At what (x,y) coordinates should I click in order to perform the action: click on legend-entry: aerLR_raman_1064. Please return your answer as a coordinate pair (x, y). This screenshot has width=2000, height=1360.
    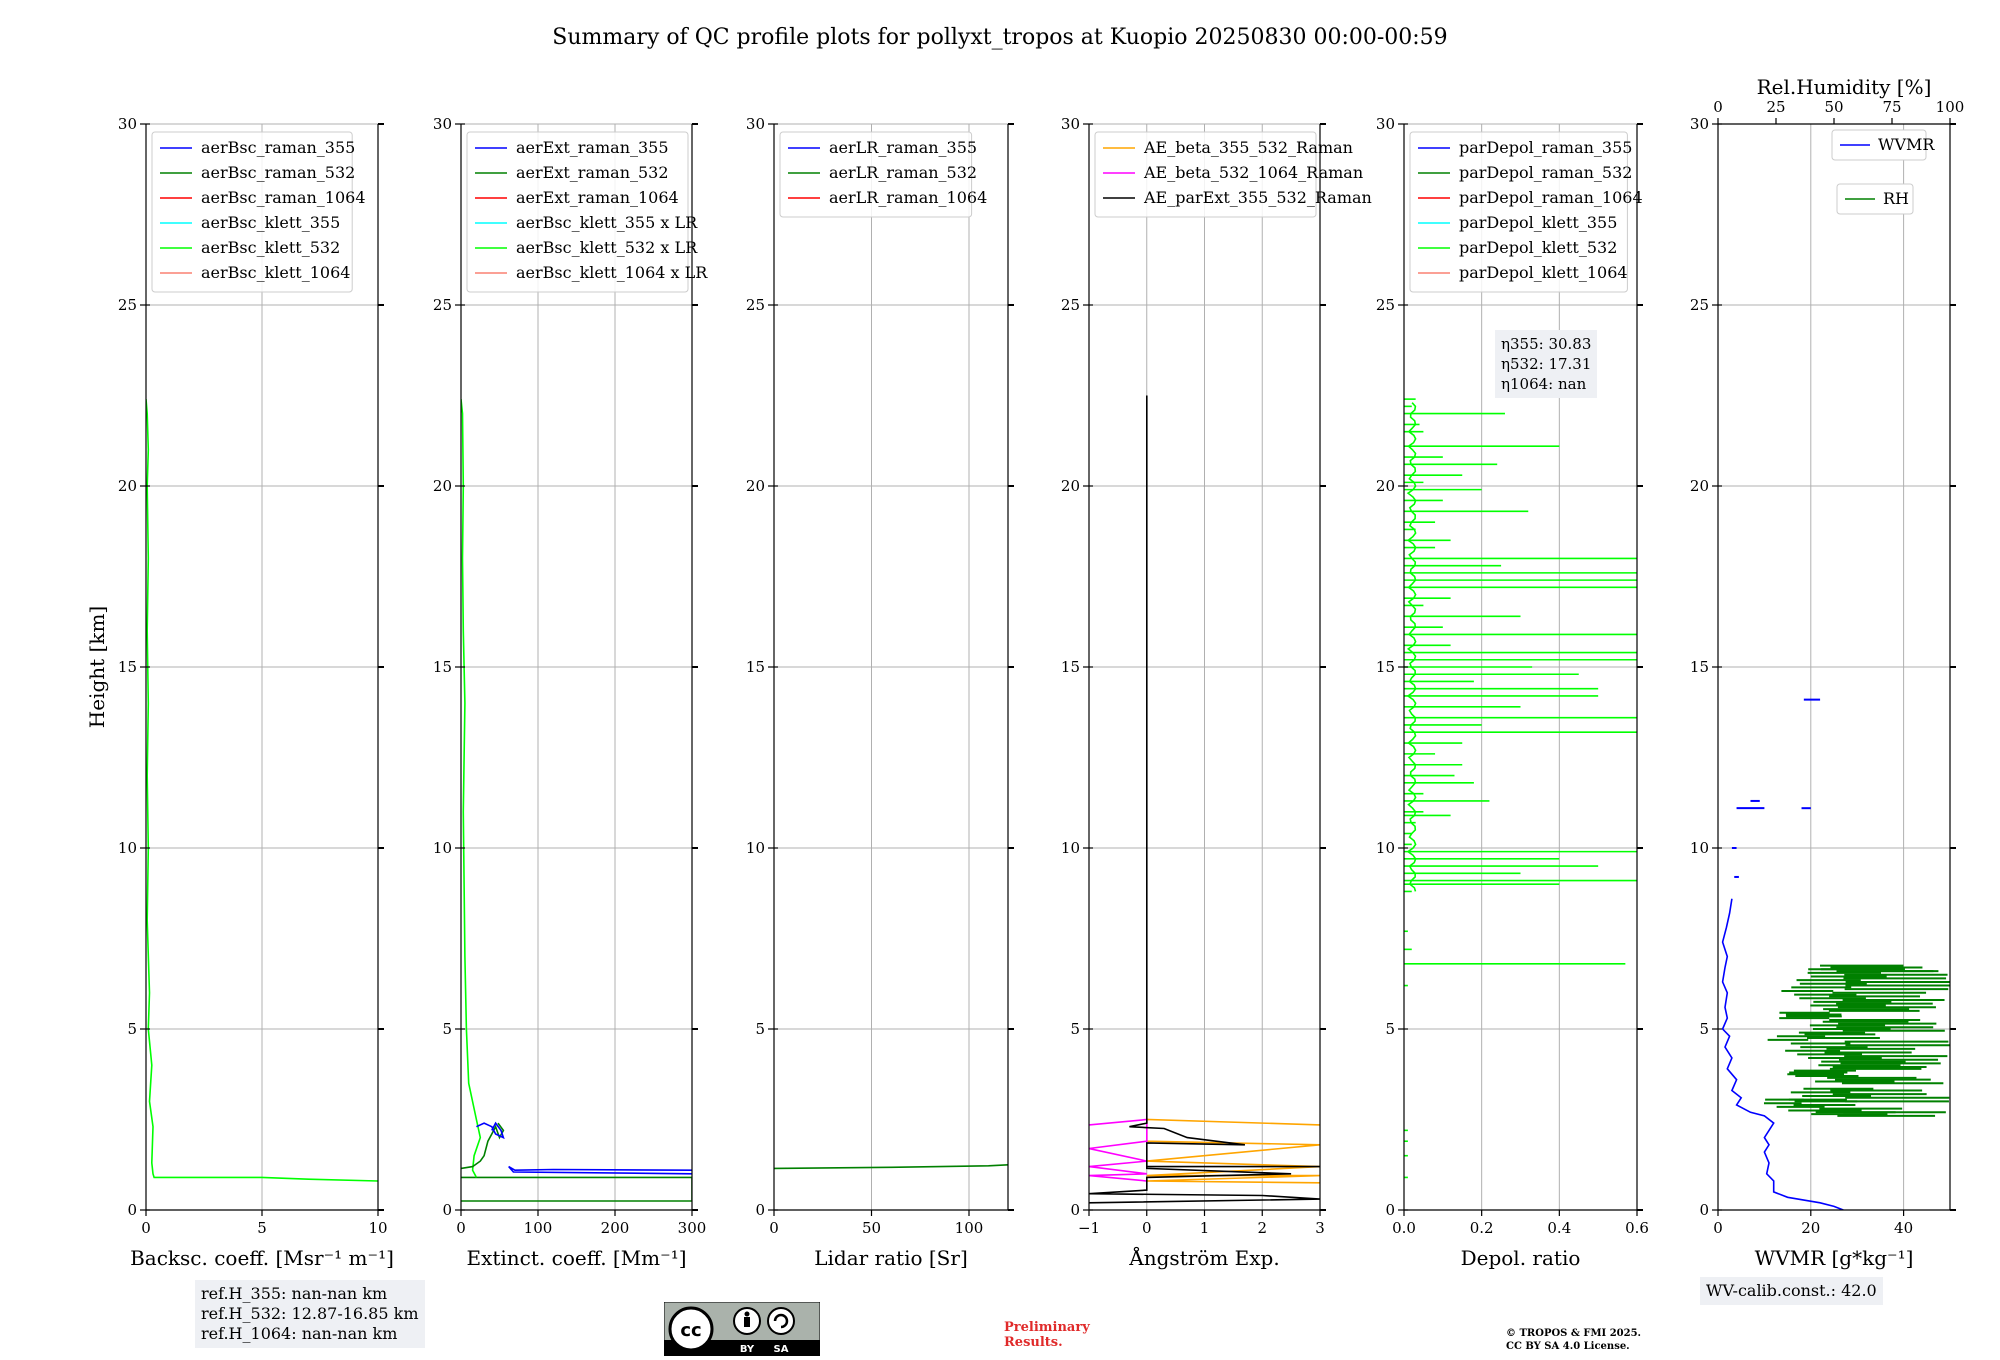
    Looking at the image, I should click on (908, 197).